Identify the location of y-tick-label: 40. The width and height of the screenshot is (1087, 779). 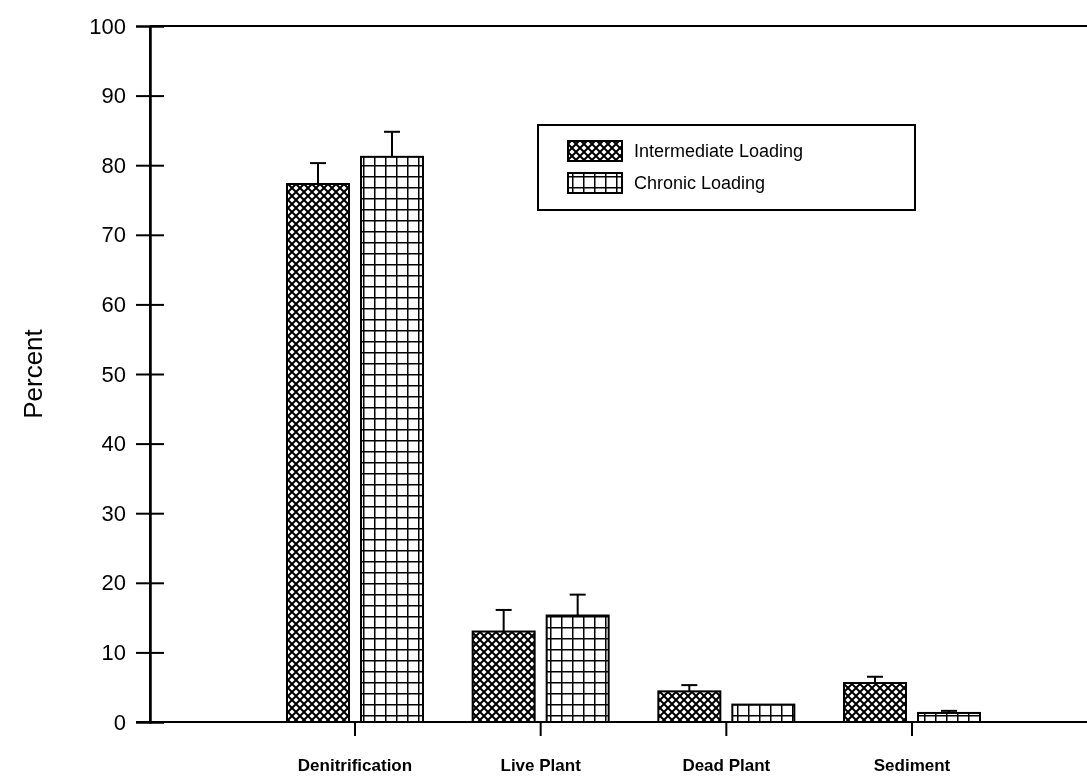
(113, 444).